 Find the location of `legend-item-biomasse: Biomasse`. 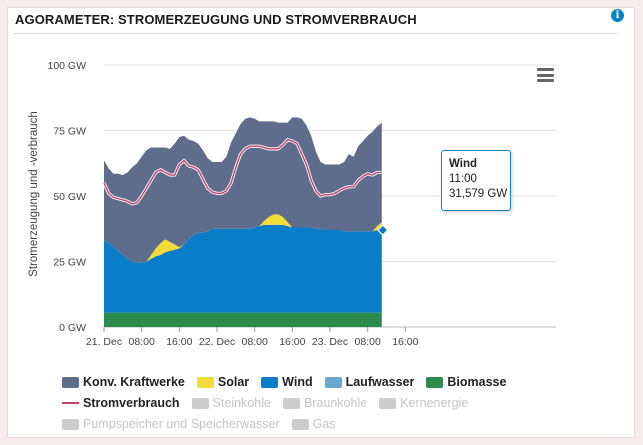

legend-item-biomasse: Biomasse is located at coordinates (466, 382).